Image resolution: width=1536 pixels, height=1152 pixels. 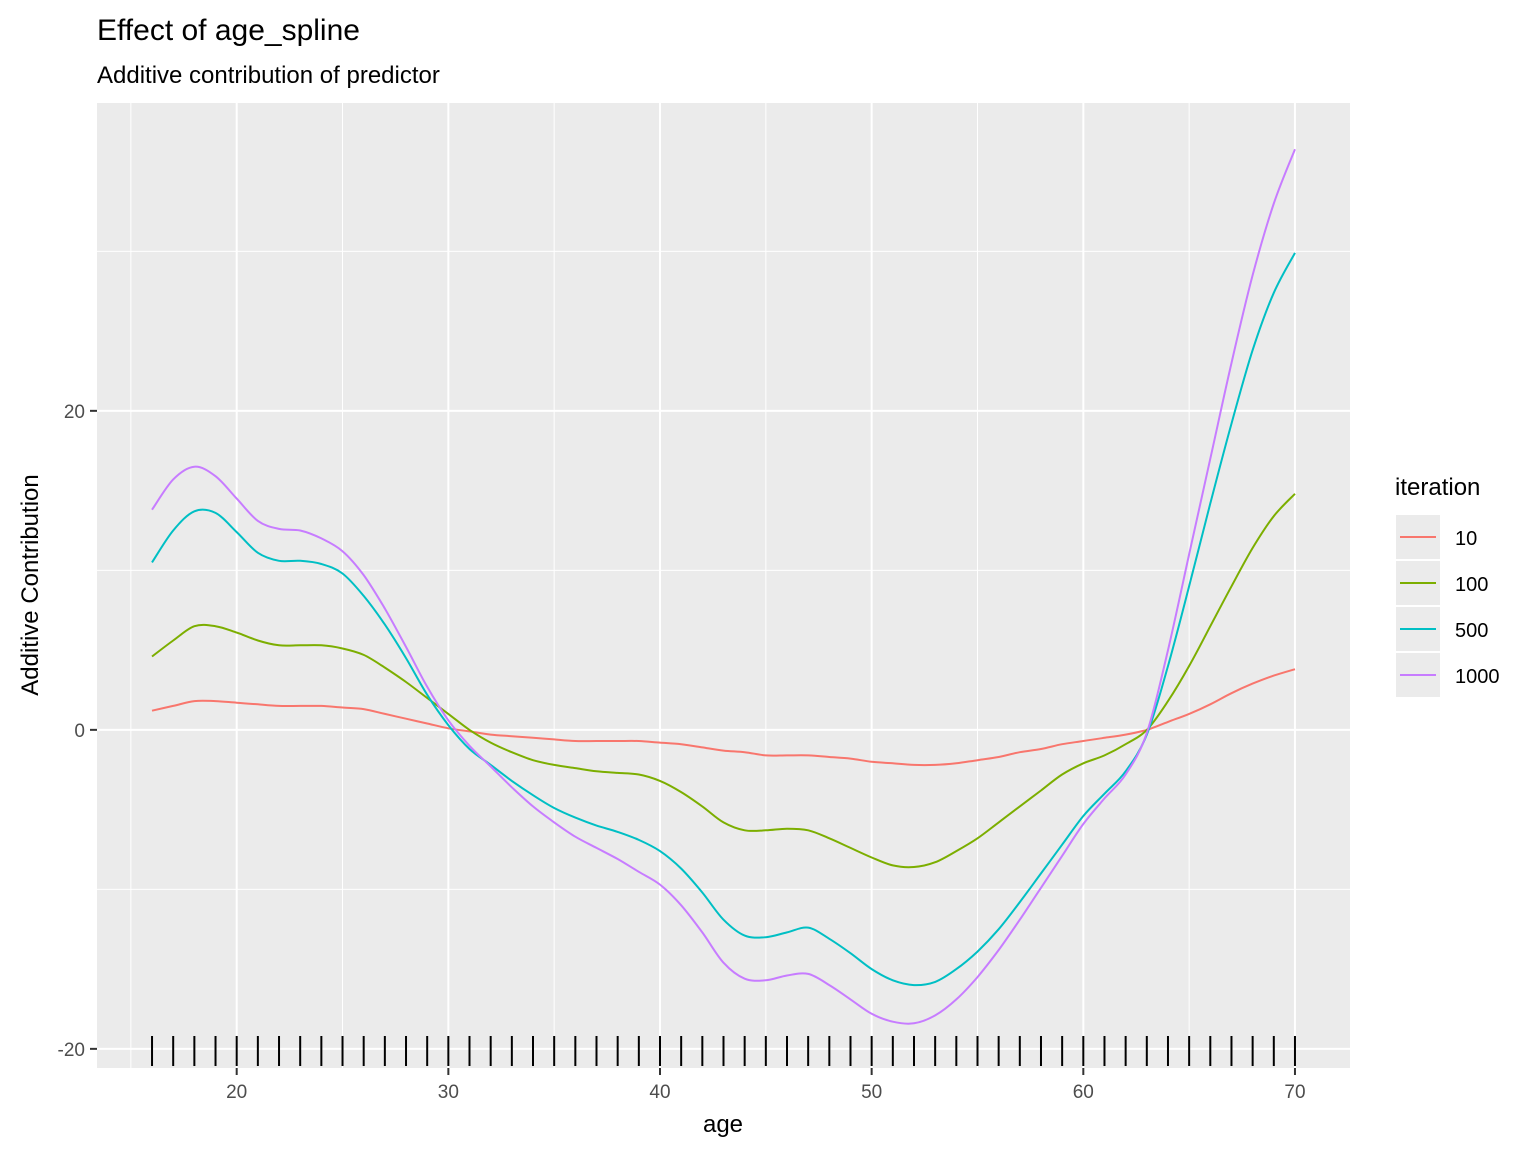 I want to click on x-tick-label: 20, so click(x=236, y=1092).